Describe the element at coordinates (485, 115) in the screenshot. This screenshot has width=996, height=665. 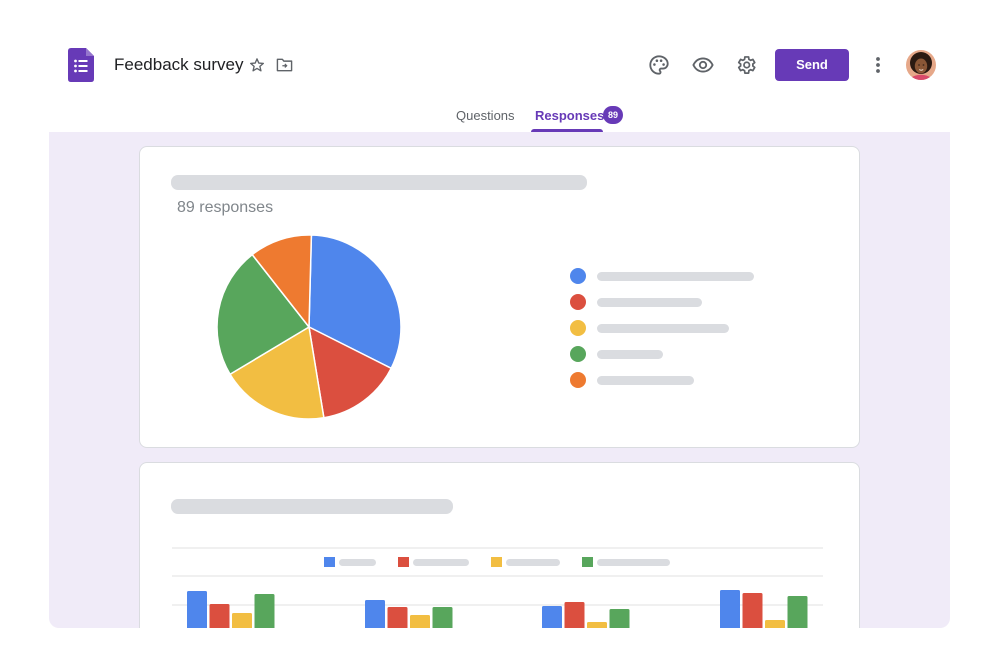
I see `tab-questions: Questions` at that location.